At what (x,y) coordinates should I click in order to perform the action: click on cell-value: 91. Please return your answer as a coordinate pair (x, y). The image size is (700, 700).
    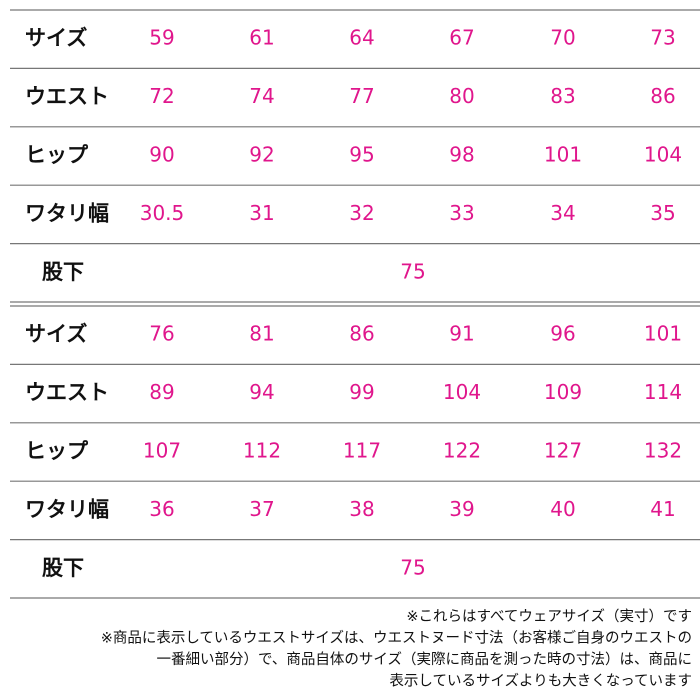
    Looking at the image, I should click on (461, 334).